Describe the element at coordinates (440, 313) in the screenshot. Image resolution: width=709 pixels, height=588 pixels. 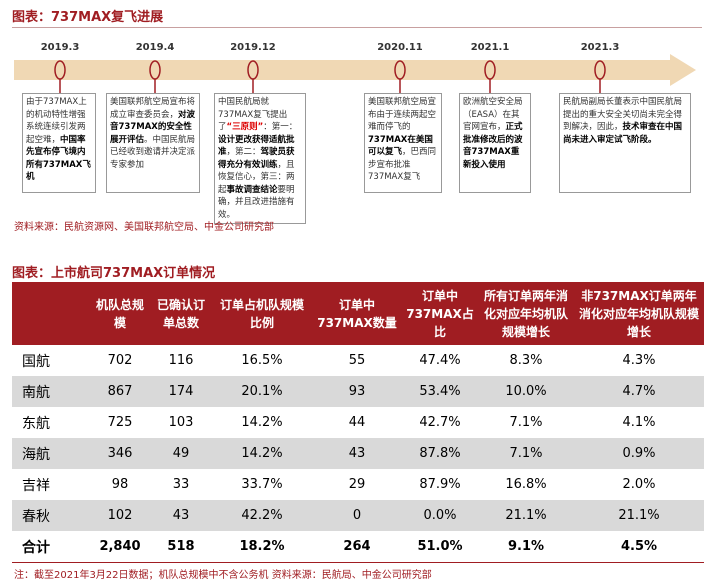
I see `header-cell: 订单中737MAX占比` at that location.